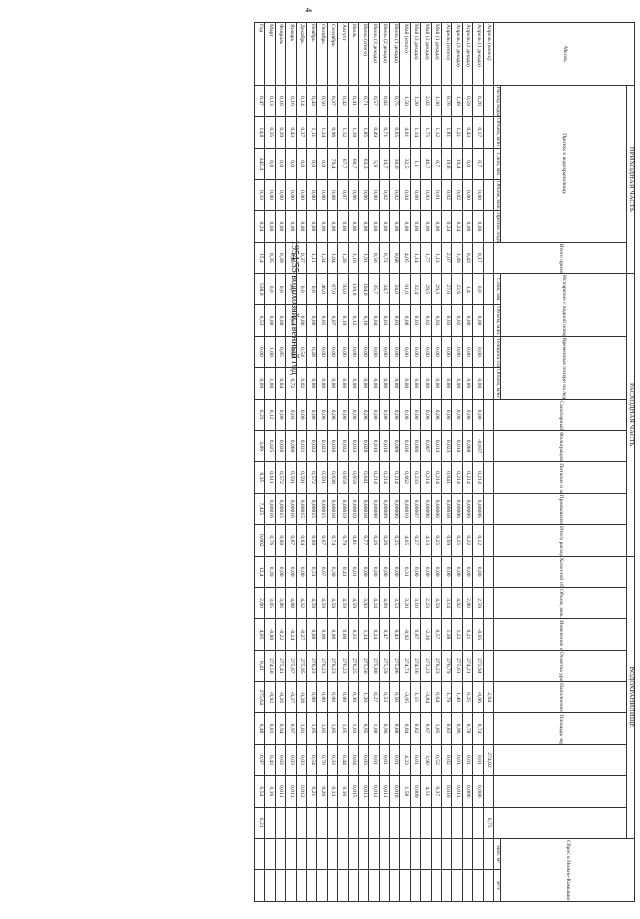 This screenshot has height=919, width=640. What do you see at coordinates (301, 258) in the screenshot?
I see `table-cell: 0,37` at bounding box center [301, 258].